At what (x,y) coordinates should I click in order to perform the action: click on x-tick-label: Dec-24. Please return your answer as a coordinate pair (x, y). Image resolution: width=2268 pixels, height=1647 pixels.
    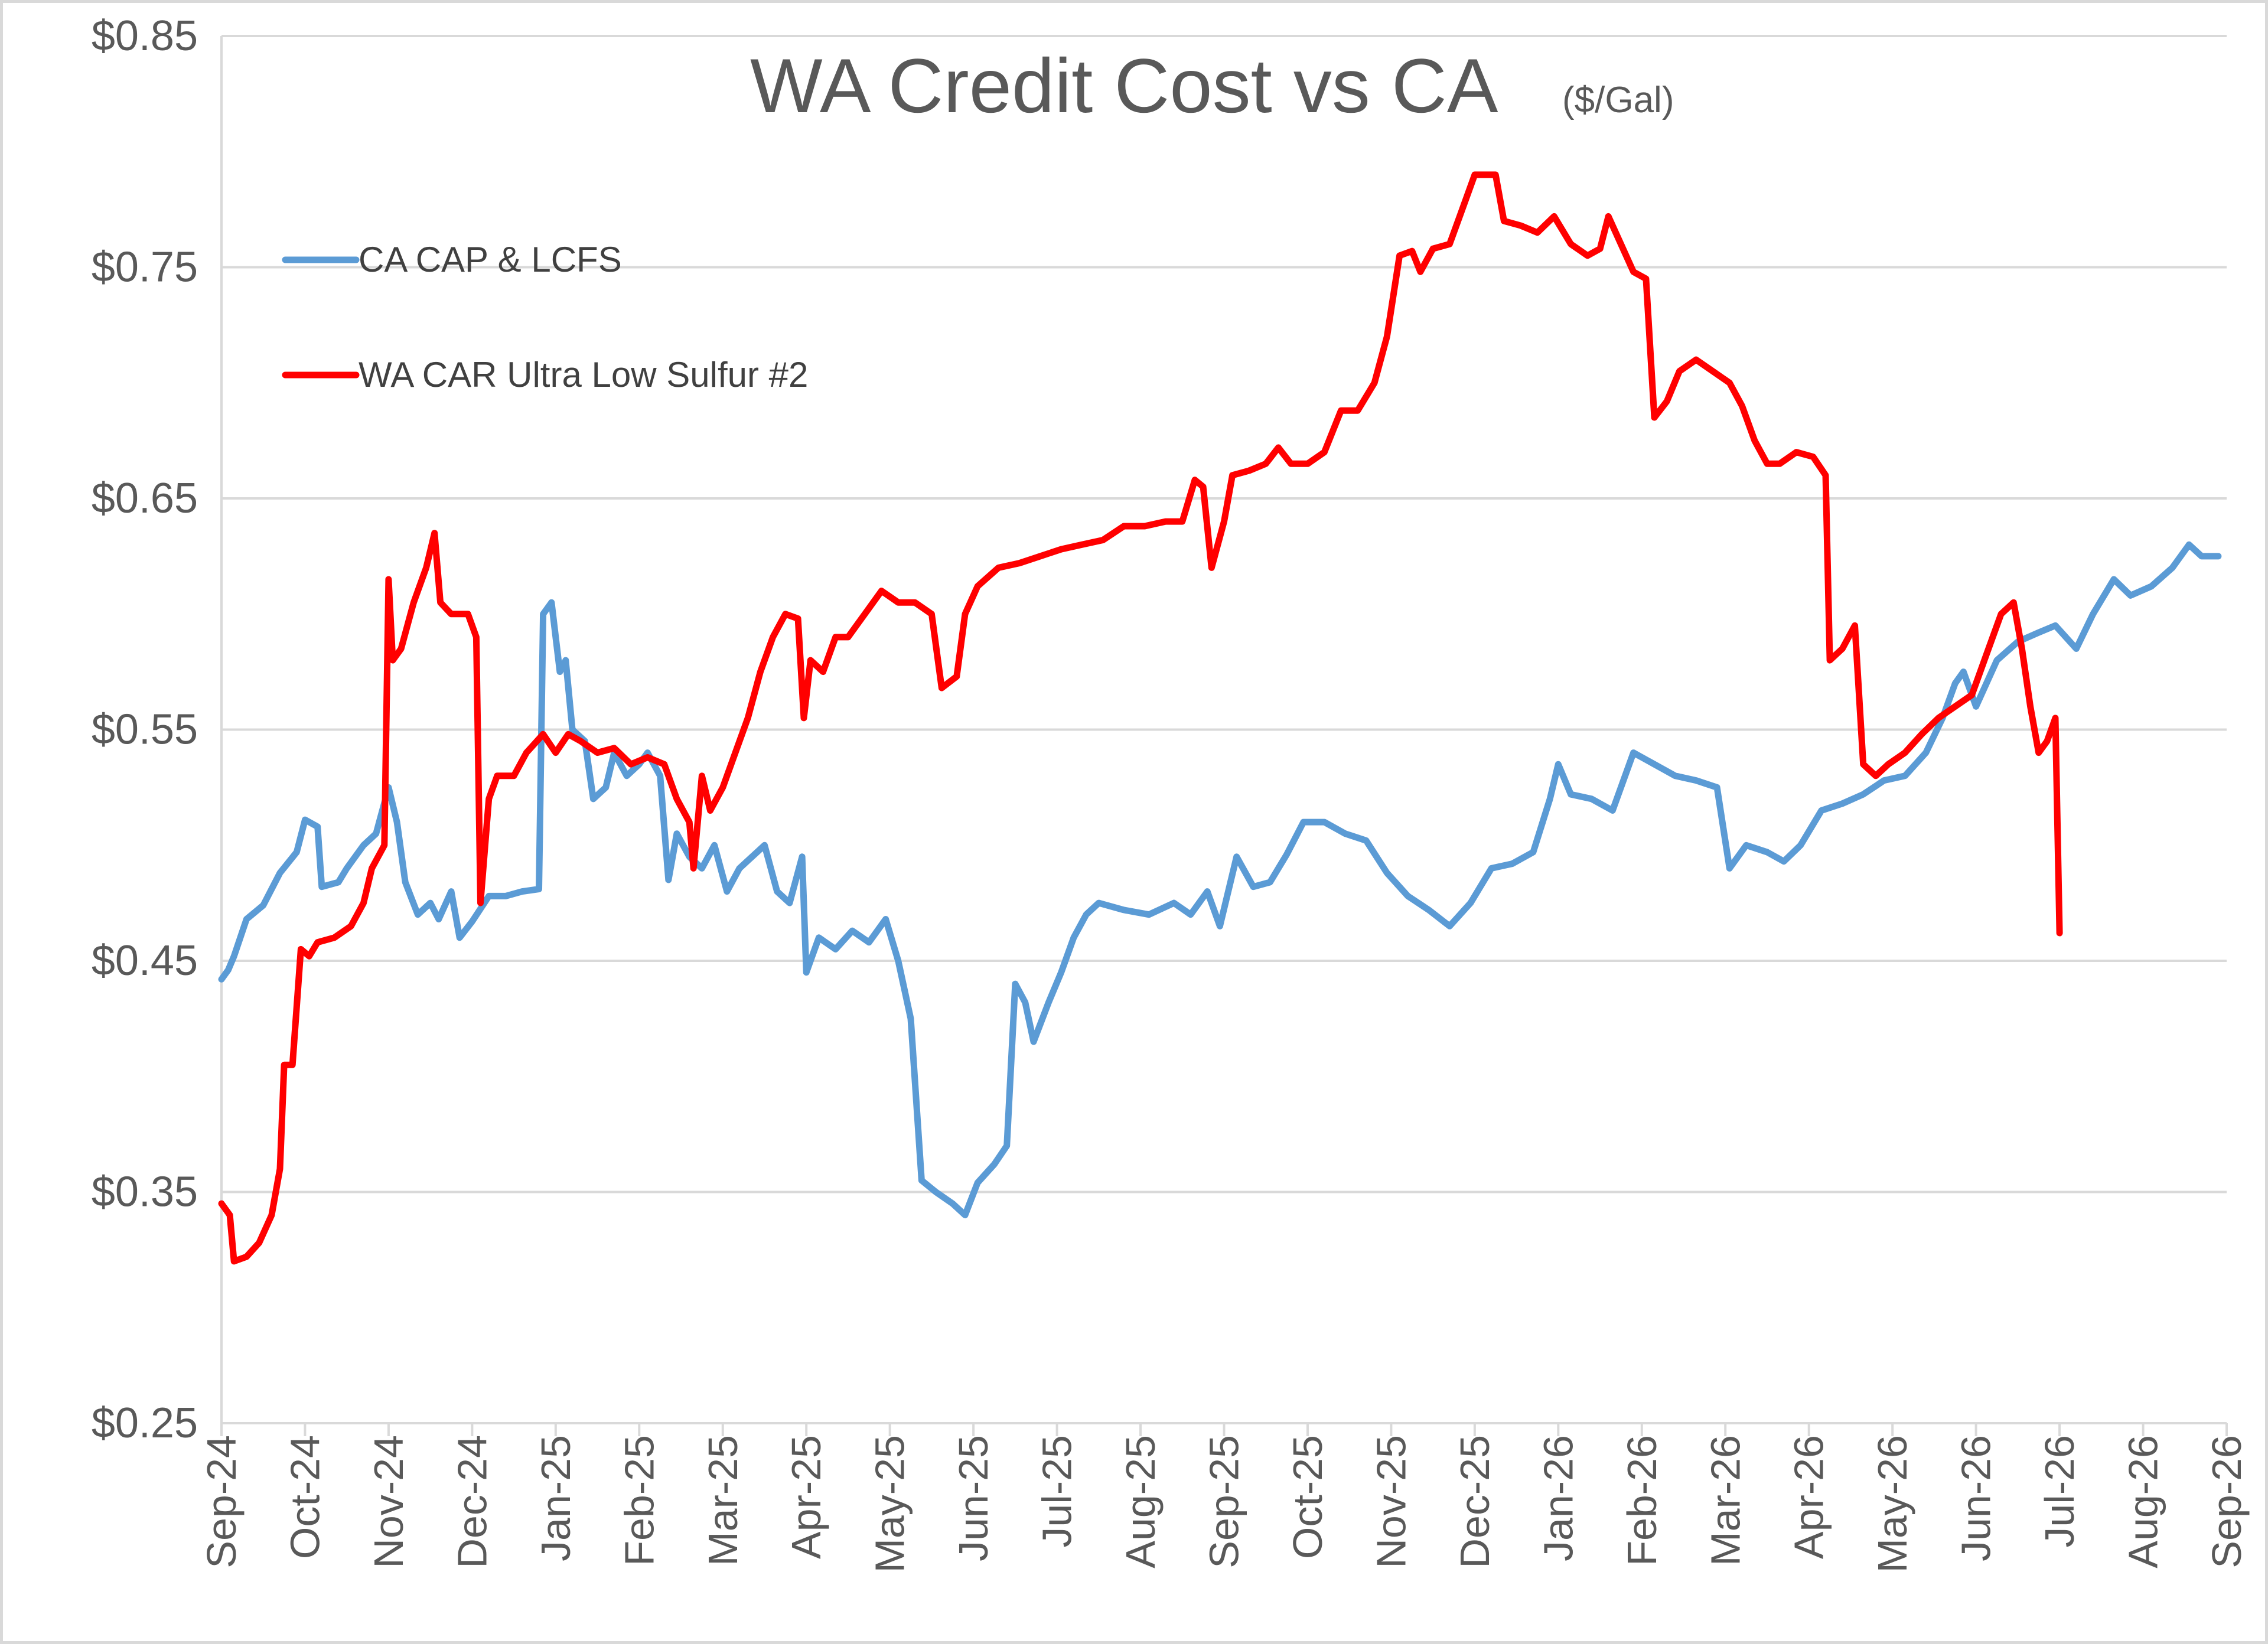
    Looking at the image, I should click on (472, 1501).